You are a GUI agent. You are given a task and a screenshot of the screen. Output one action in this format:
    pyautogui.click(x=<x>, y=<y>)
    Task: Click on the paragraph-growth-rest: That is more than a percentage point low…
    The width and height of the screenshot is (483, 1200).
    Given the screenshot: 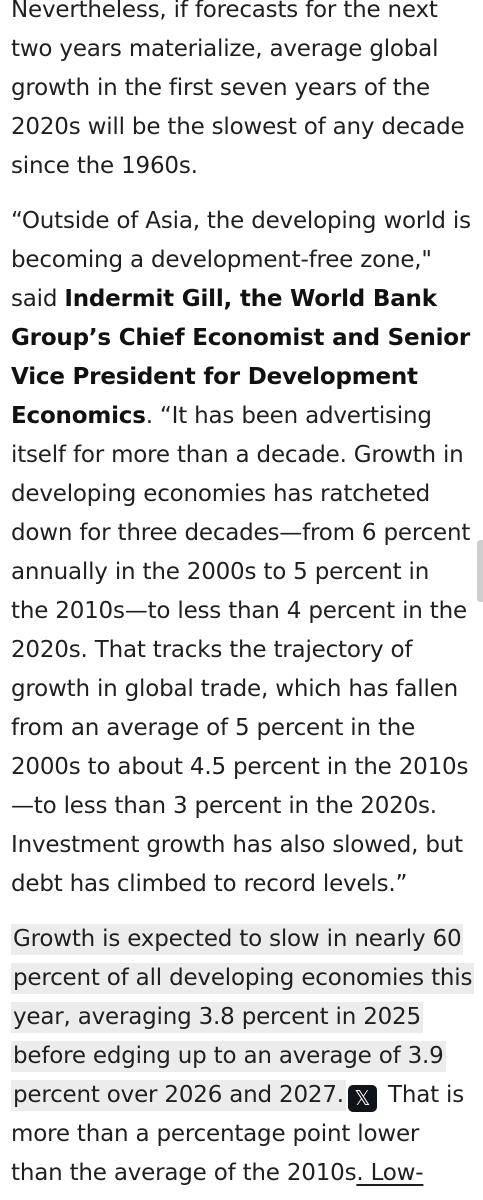 What is the action you would take?
    pyautogui.click(x=238, y=1134)
    